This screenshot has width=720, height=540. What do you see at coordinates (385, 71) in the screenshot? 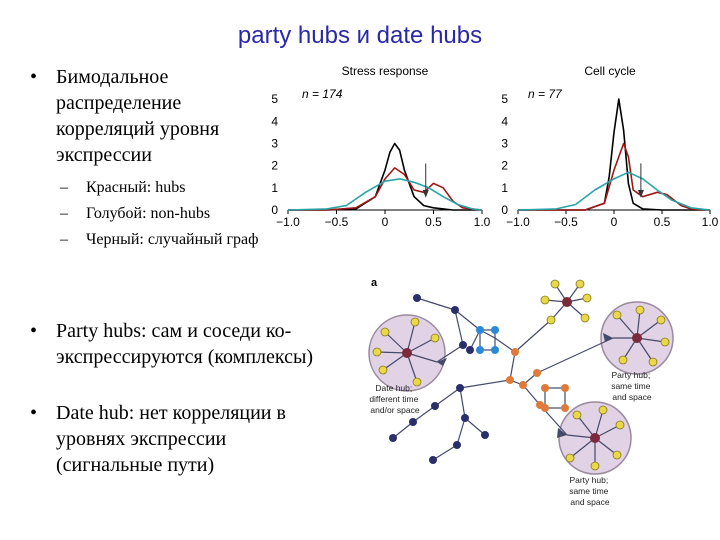
I see `chart-title: Stress response` at bounding box center [385, 71].